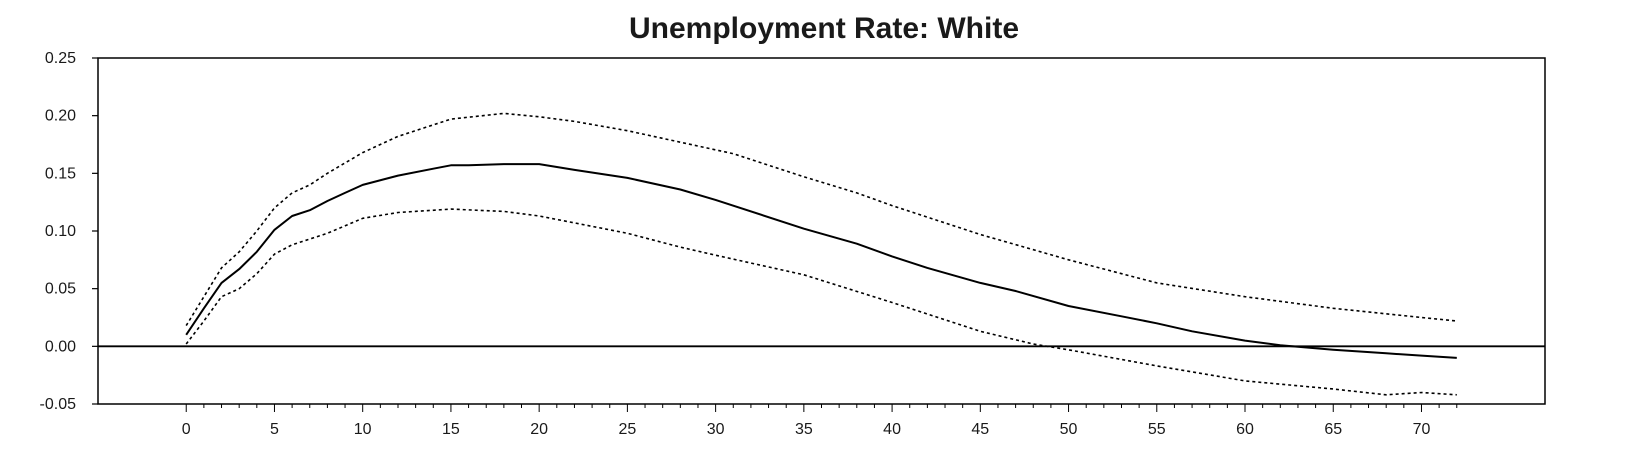  Describe the element at coordinates (820, 421) in the screenshot. I see `x-axis: 0 5 10 15 20 25 30 35 40 45 50 55 60 65 70` at that location.